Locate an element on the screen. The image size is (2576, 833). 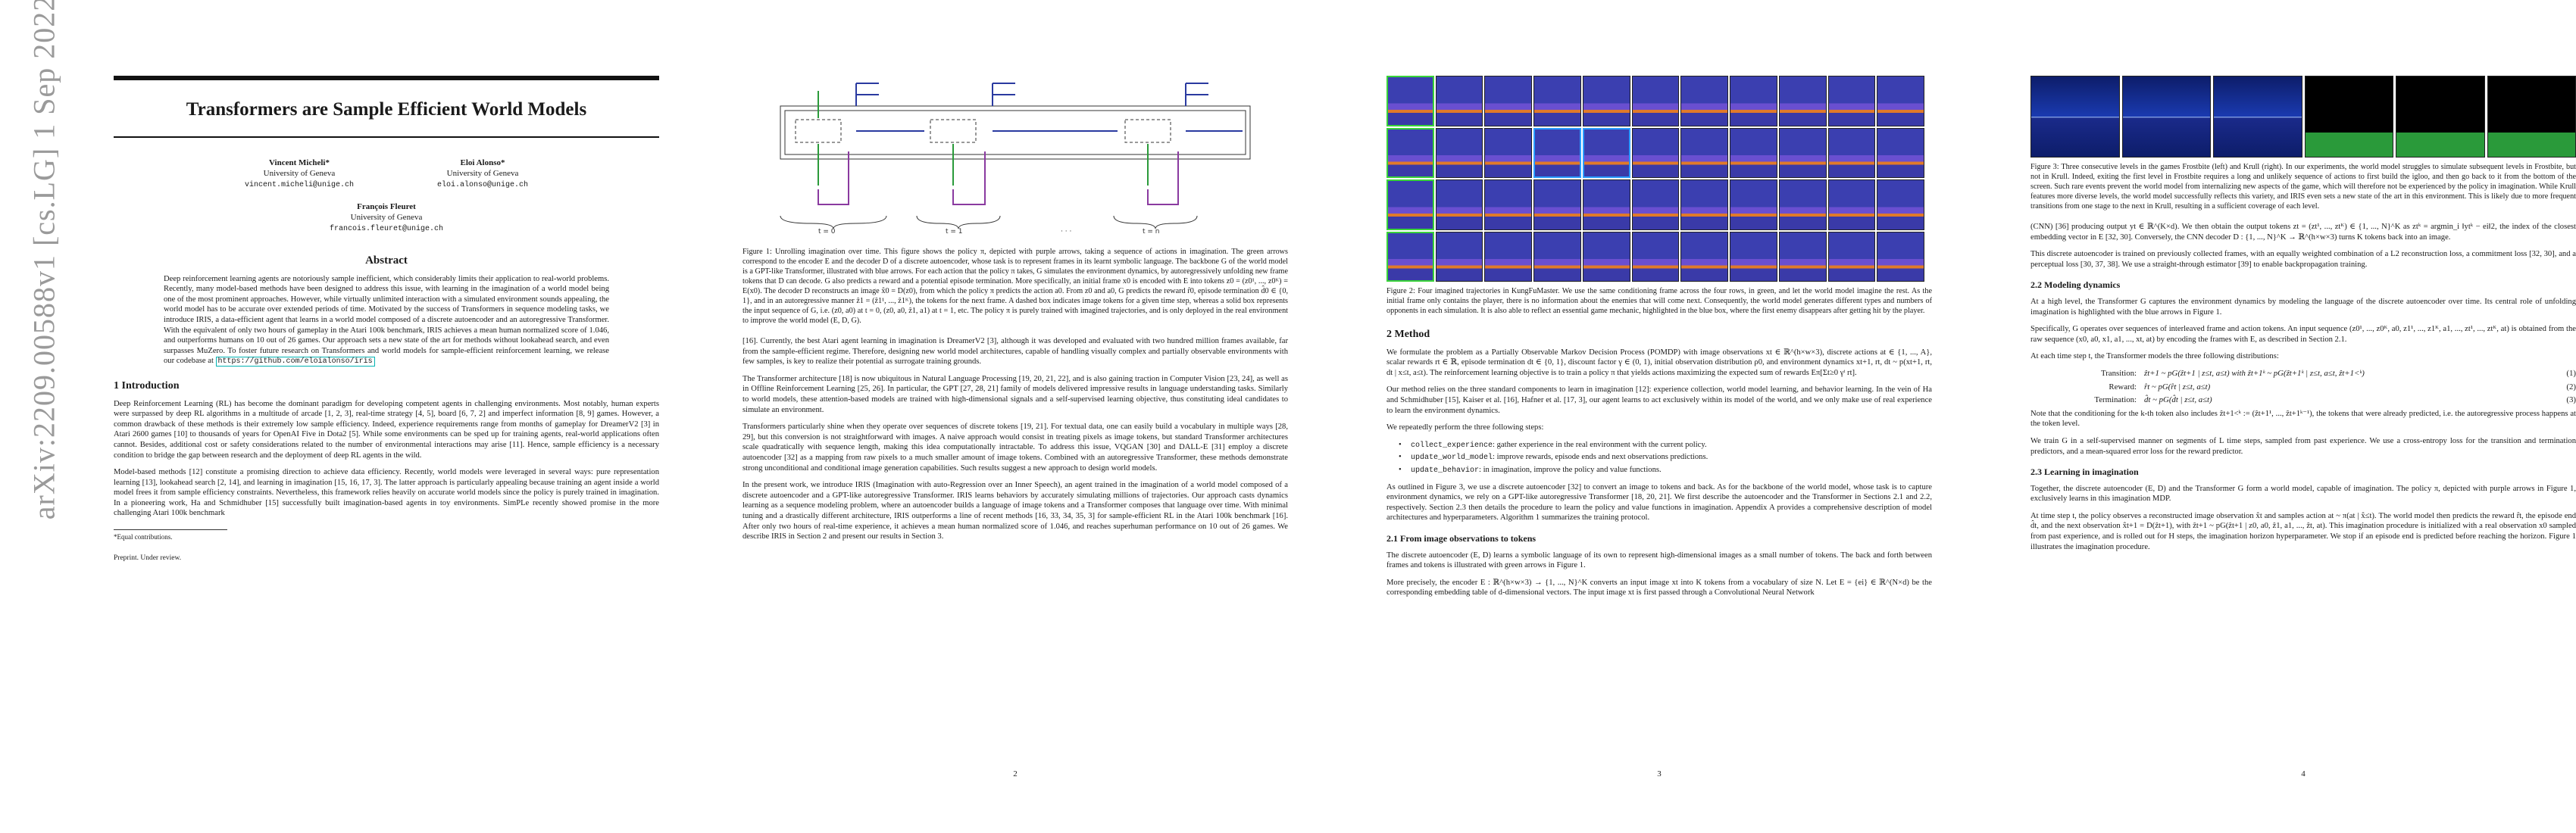
fig1-label-t0: t = 0 is located at coordinates (827, 232).